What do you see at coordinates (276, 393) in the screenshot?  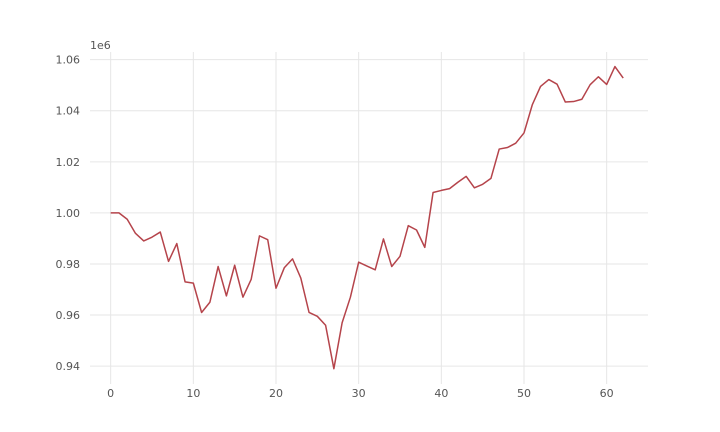 I see `x-tick-label: 20` at bounding box center [276, 393].